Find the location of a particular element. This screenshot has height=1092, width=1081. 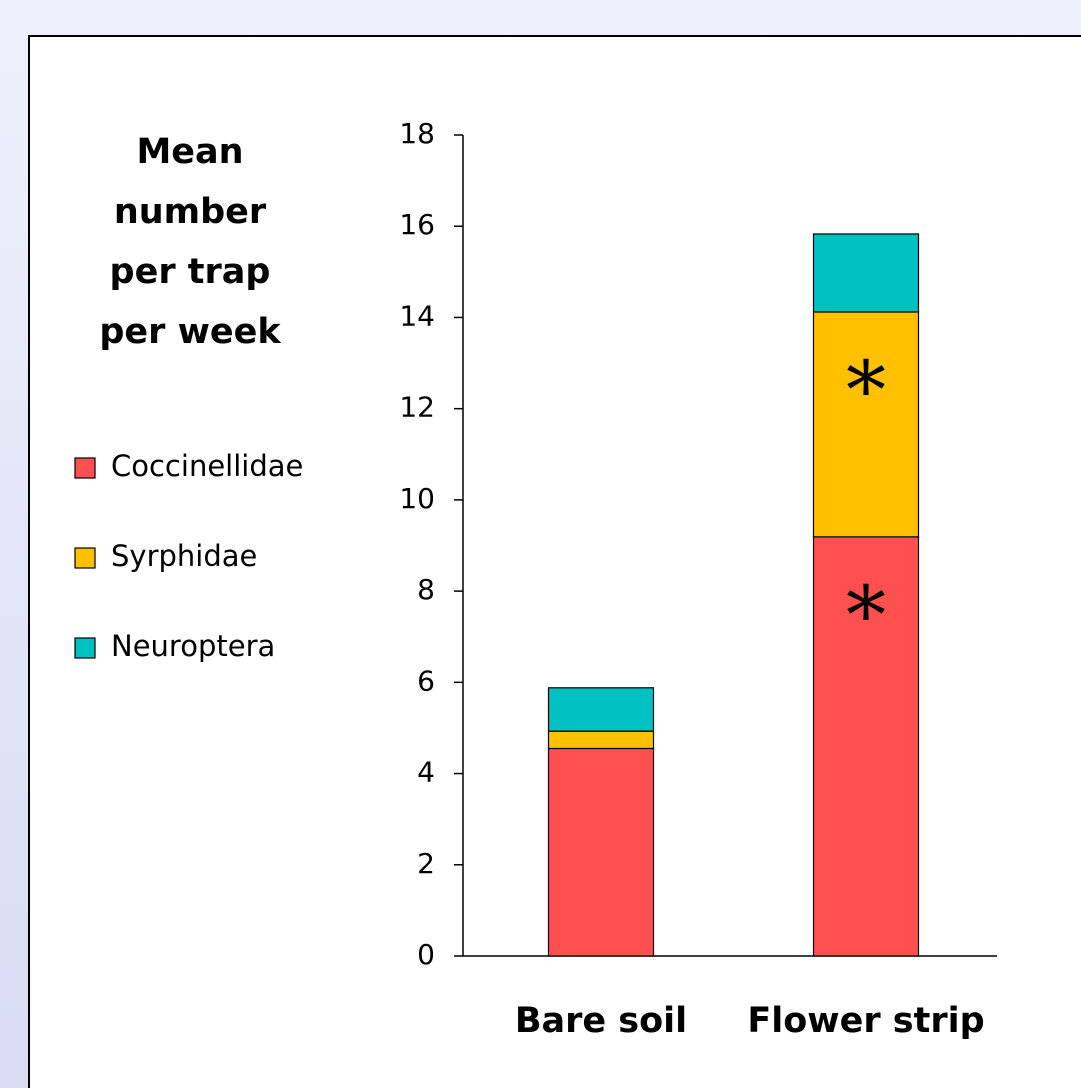

y-axis-label: Mean number per trap per week is located at coordinates (190, 242).